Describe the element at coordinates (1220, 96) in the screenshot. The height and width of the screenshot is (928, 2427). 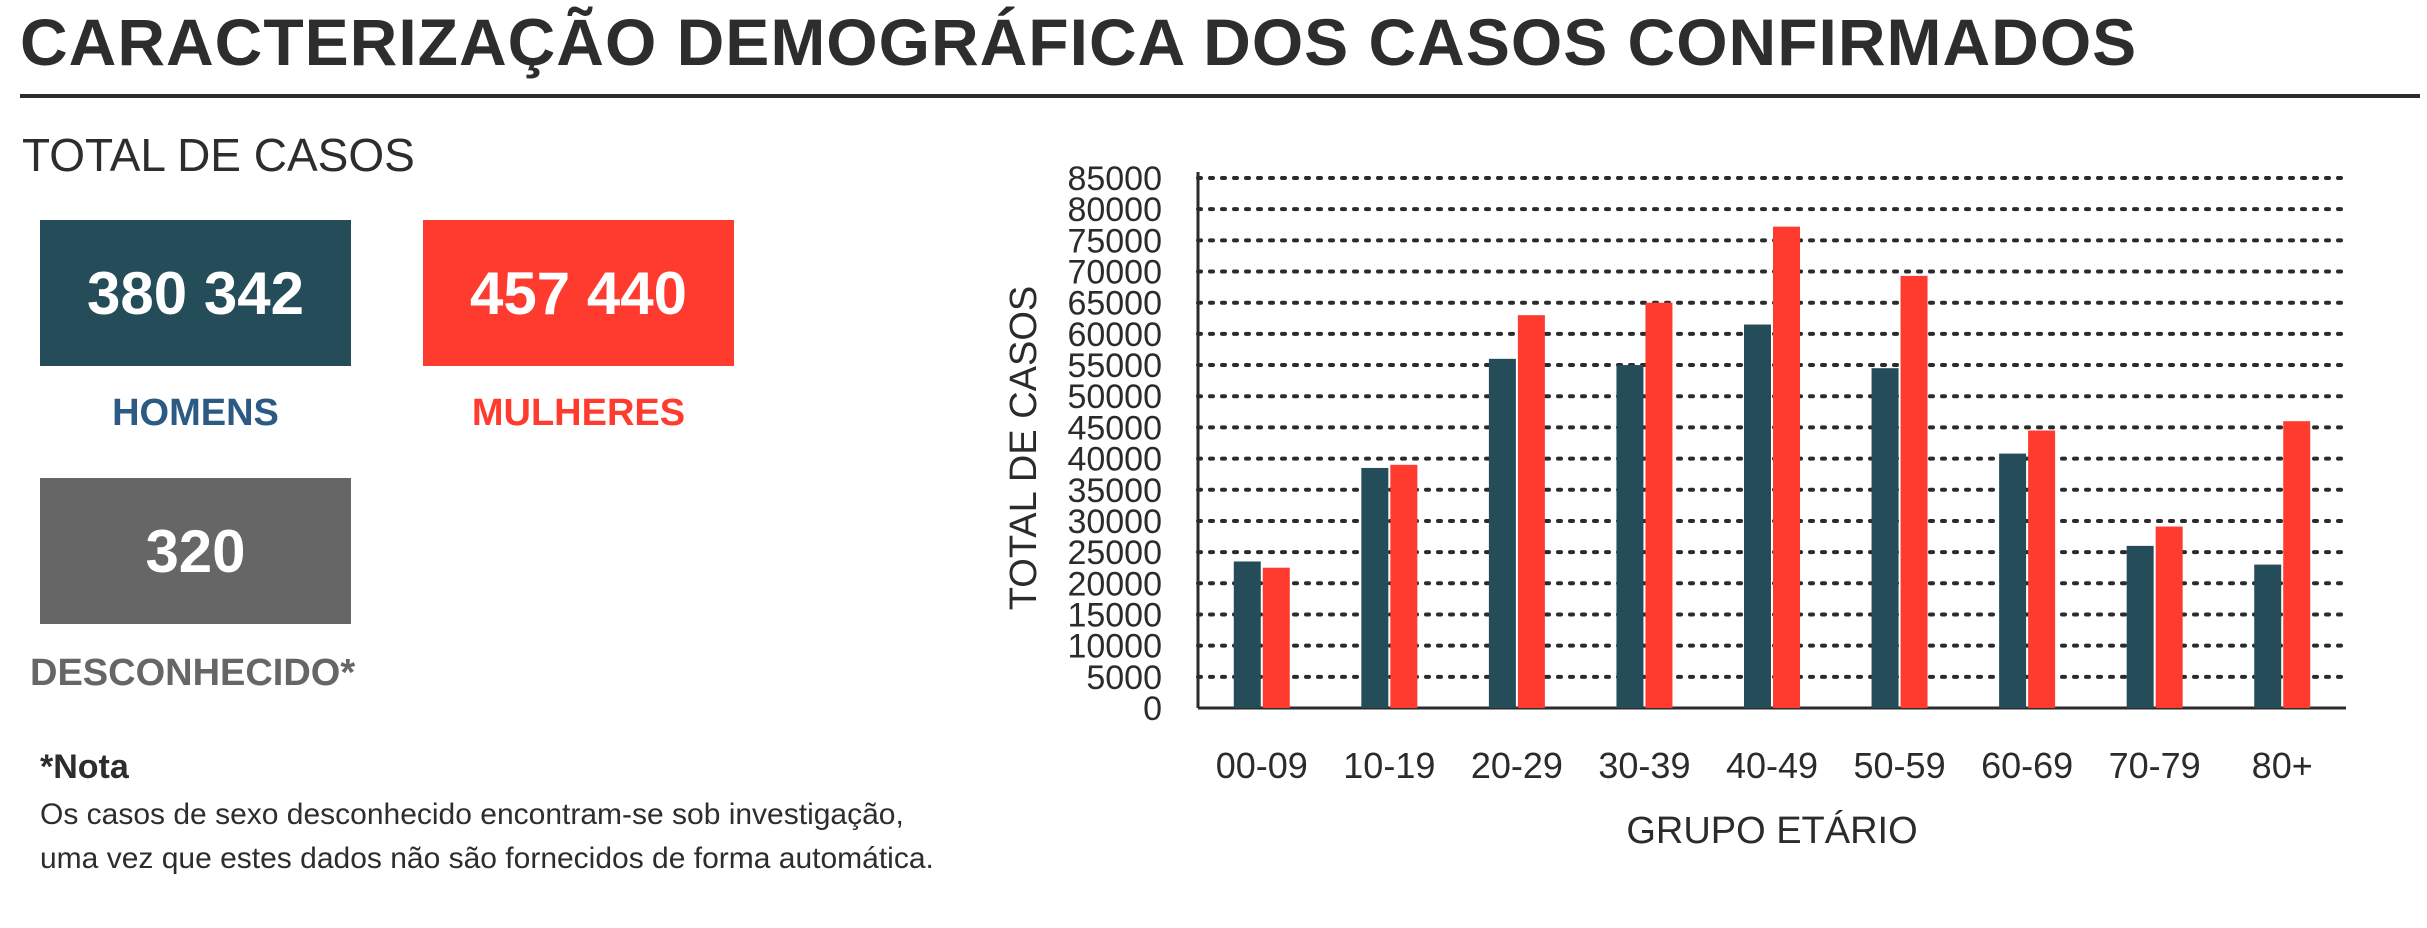
I see `title-divider` at that location.